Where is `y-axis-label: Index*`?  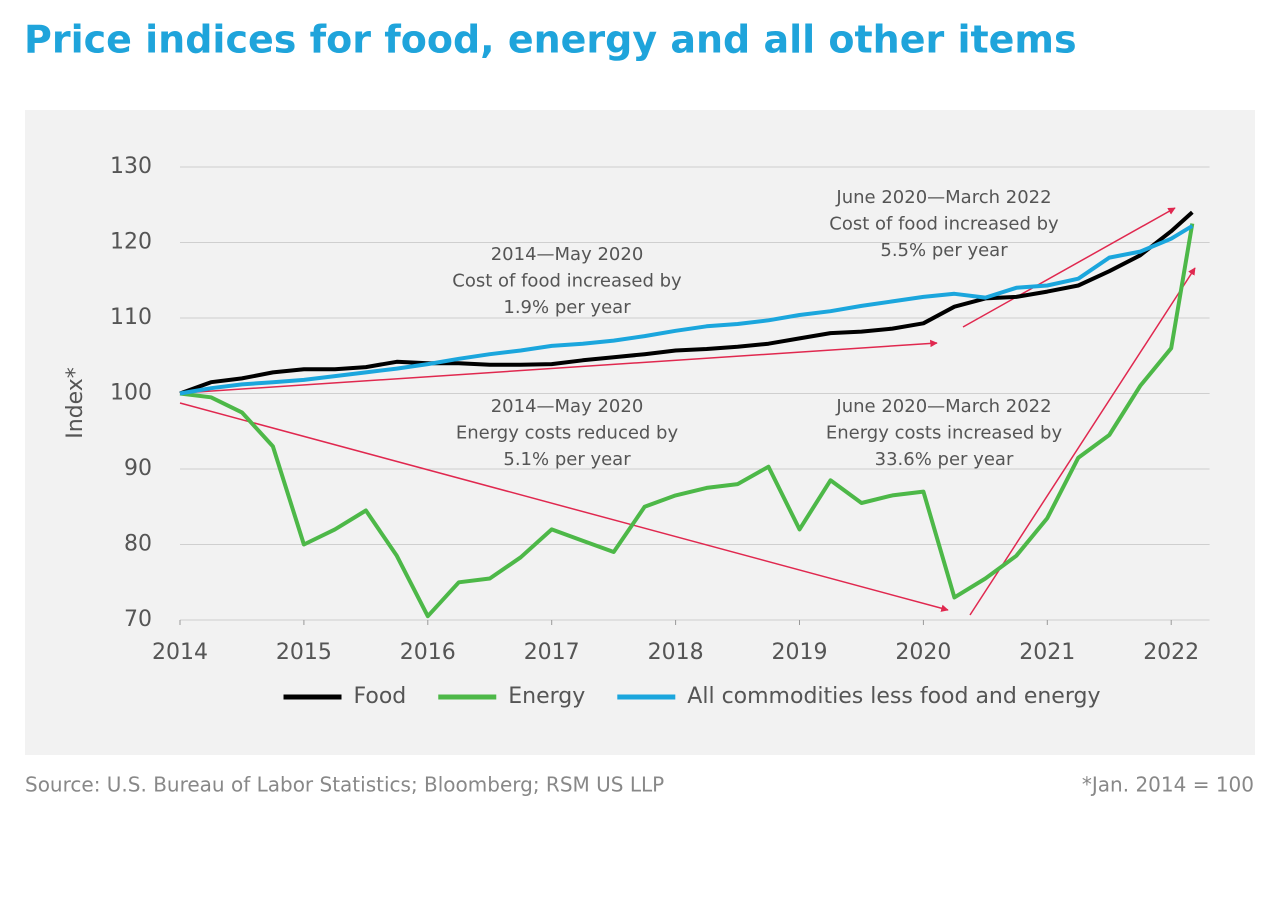
y-axis-label: Index* is located at coordinates (75, 403).